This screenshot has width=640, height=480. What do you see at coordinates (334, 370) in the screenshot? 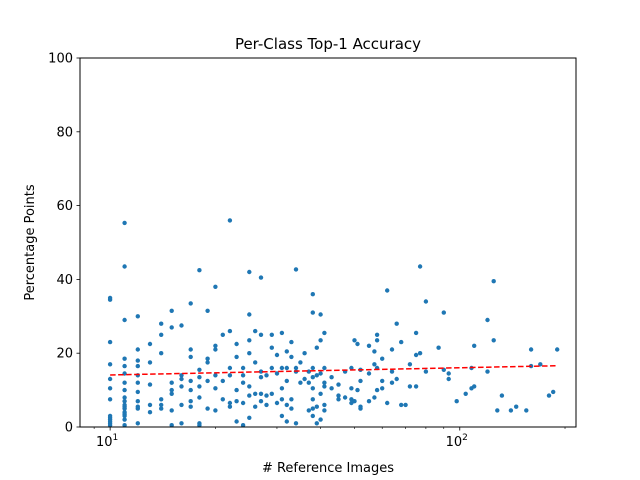
I see `trend-line` at bounding box center [334, 370].